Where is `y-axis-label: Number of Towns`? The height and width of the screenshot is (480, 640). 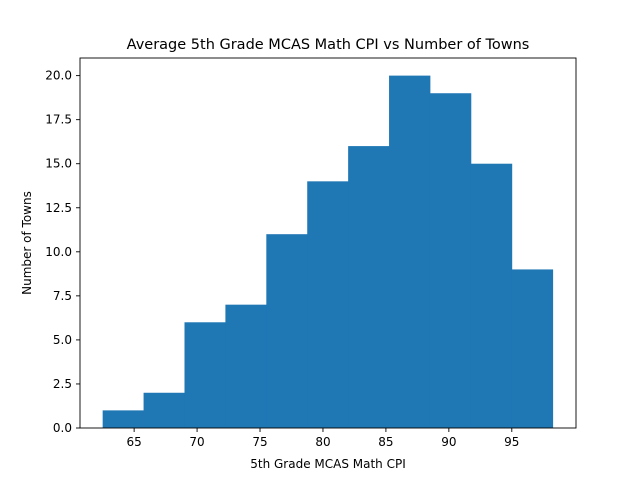 y-axis-label: Number of Towns is located at coordinates (27, 243).